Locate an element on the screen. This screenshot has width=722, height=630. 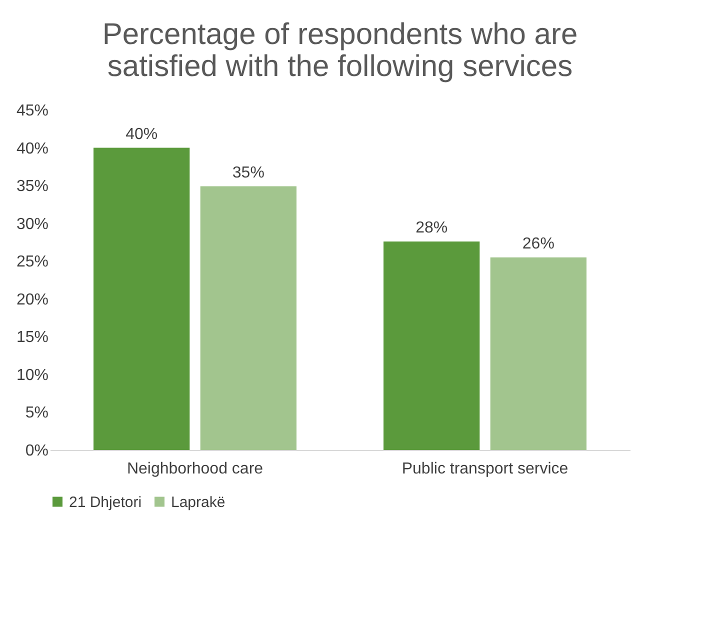
legend-label: 21 Dhjetori is located at coordinates (105, 502).